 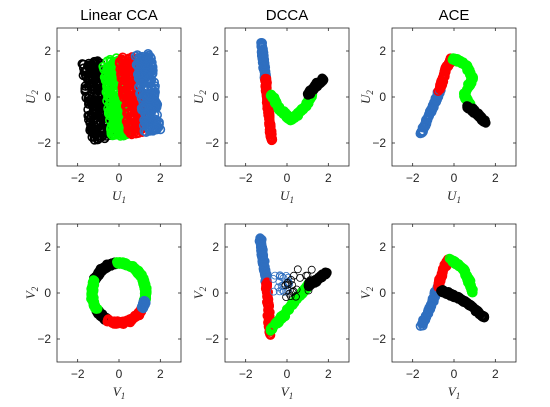 I want to click on chart-panel-3: ACE −2 0 2 −2 0 2 U1 U2, so click(x=437, y=106).